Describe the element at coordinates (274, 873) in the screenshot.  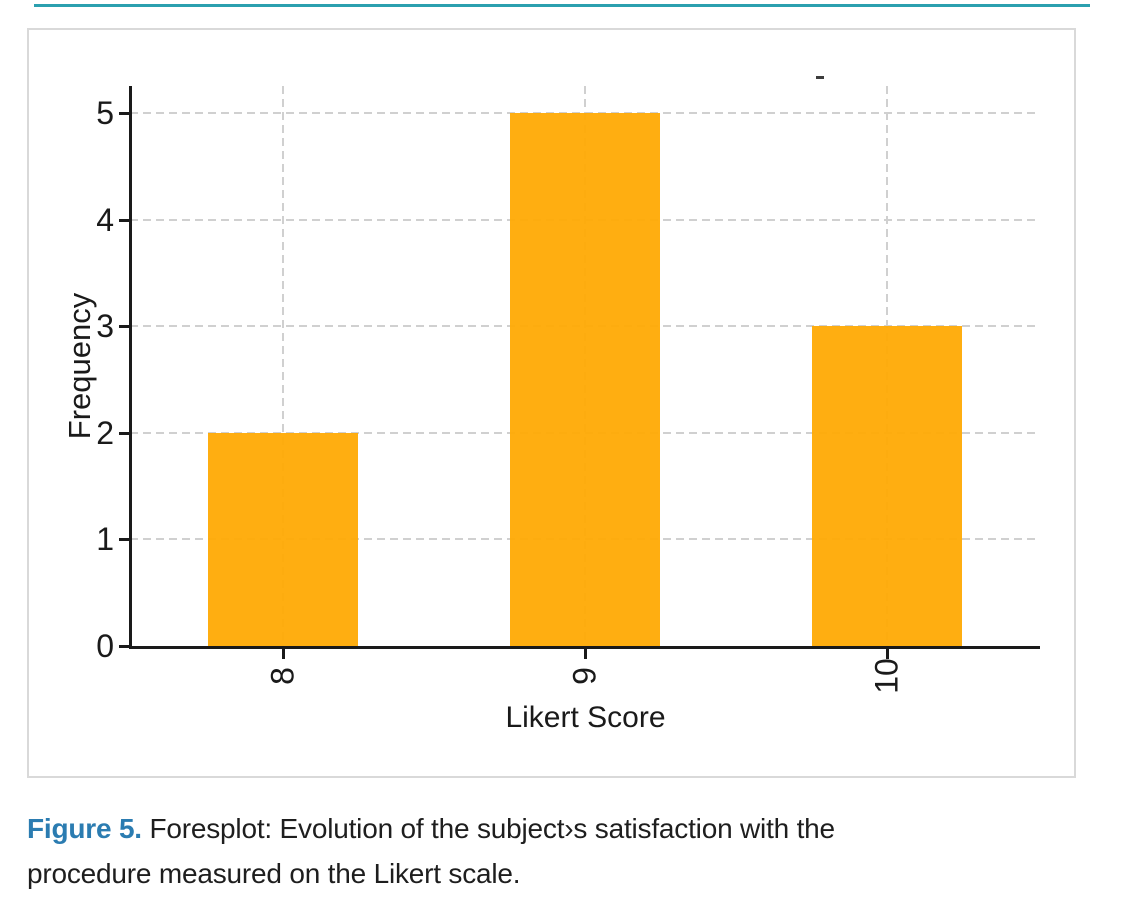
I see `figure-caption-text-line2: procedure measured on the Likert scale.` at that location.